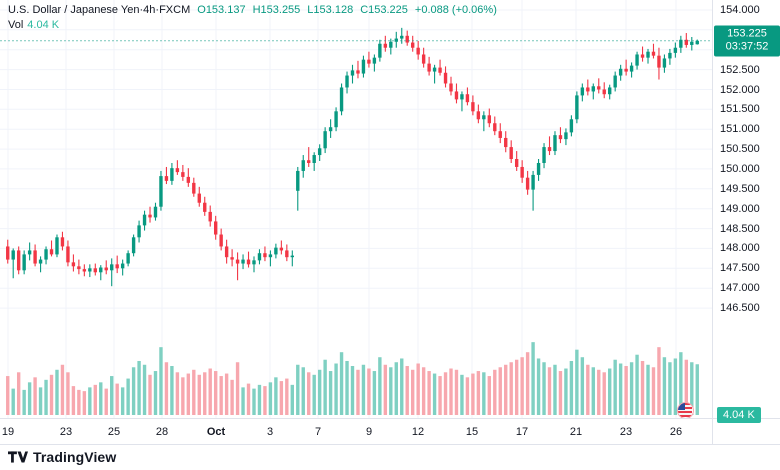 The height and width of the screenshot is (470, 780). Describe the element at coordinates (270, 432) in the screenshot. I see `time-tick-label: 3` at that location.